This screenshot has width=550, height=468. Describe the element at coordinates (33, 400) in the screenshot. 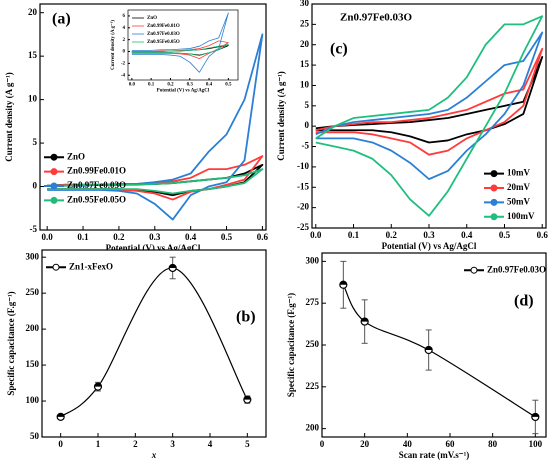

I see `y-tick-label: 100` at that location.